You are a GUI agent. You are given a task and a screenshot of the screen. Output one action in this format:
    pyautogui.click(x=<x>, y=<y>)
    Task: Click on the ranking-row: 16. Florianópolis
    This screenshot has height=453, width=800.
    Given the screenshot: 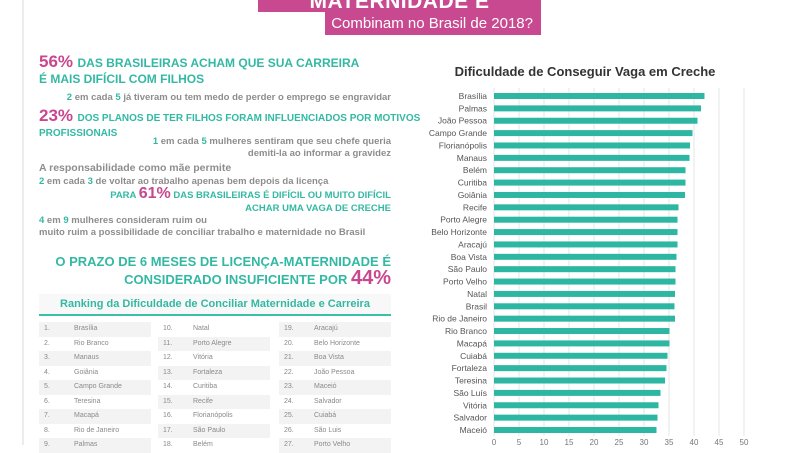 What is the action you would take?
    pyautogui.click(x=214, y=416)
    